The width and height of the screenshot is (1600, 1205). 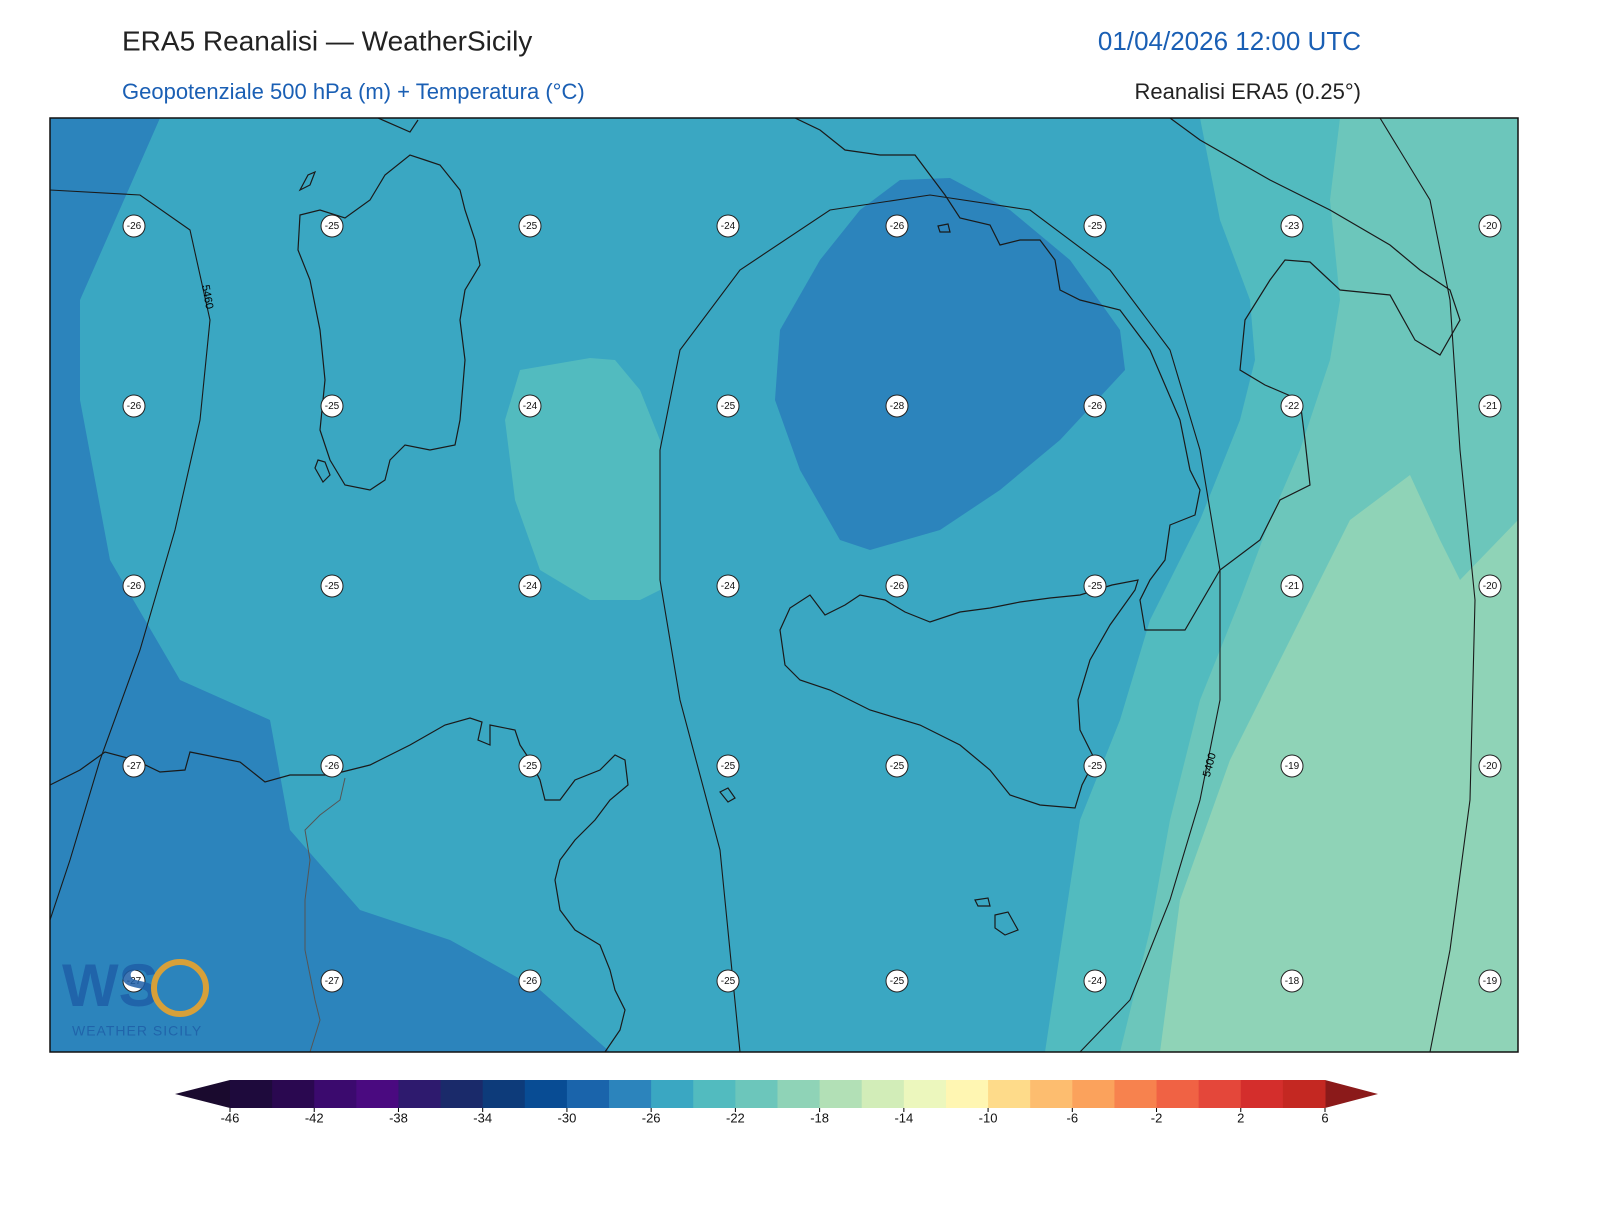 What do you see at coordinates (903, 1117) in the screenshot?
I see `colorbar-tick-label: -14` at bounding box center [903, 1117].